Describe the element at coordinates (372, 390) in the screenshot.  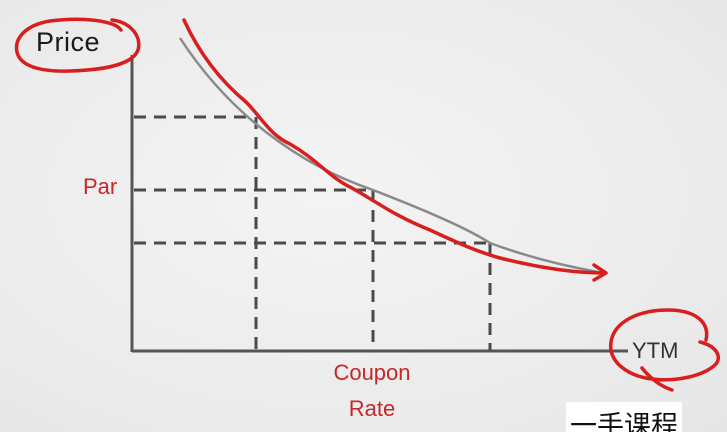
I see `coupon-rate-label: Coupon Rate` at that location.